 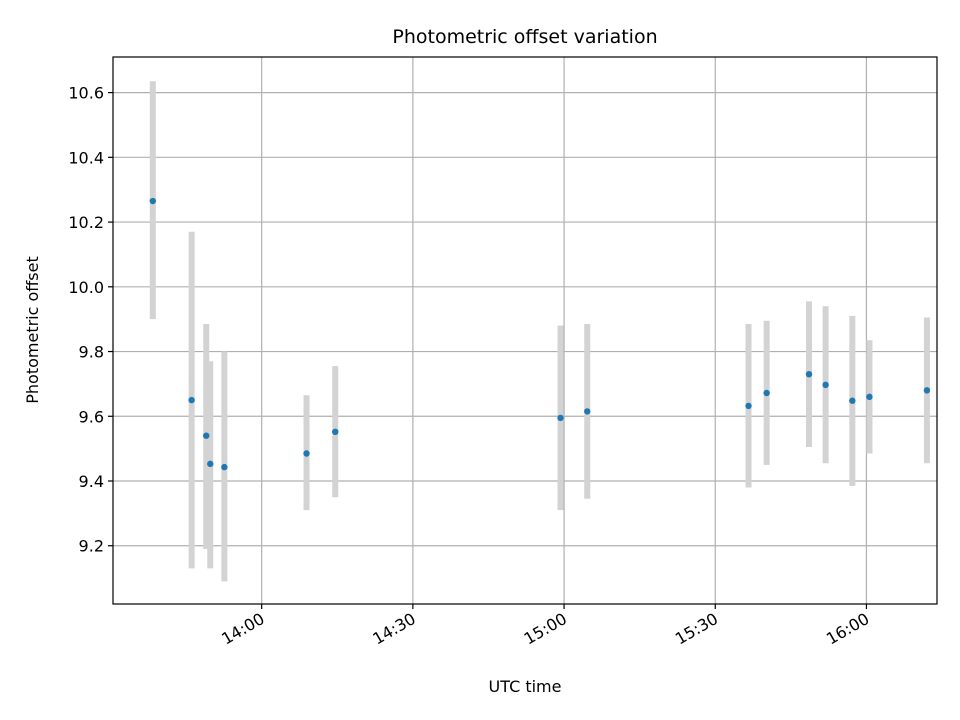 What do you see at coordinates (86, 157) in the screenshot?
I see `y-tick-label: 10.4` at bounding box center [86, 157].